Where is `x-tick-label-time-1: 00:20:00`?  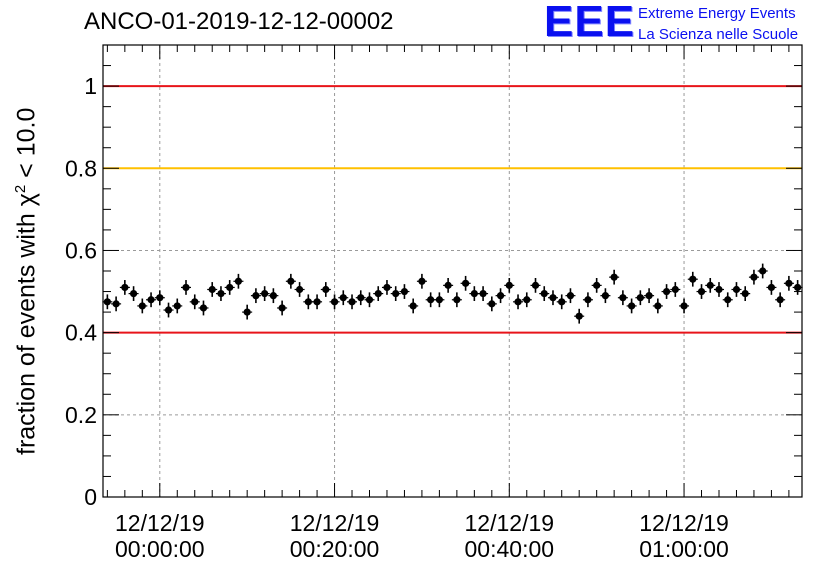
x-tick-label-time-1: 00:20:00 is located at coordinates (335, 549).